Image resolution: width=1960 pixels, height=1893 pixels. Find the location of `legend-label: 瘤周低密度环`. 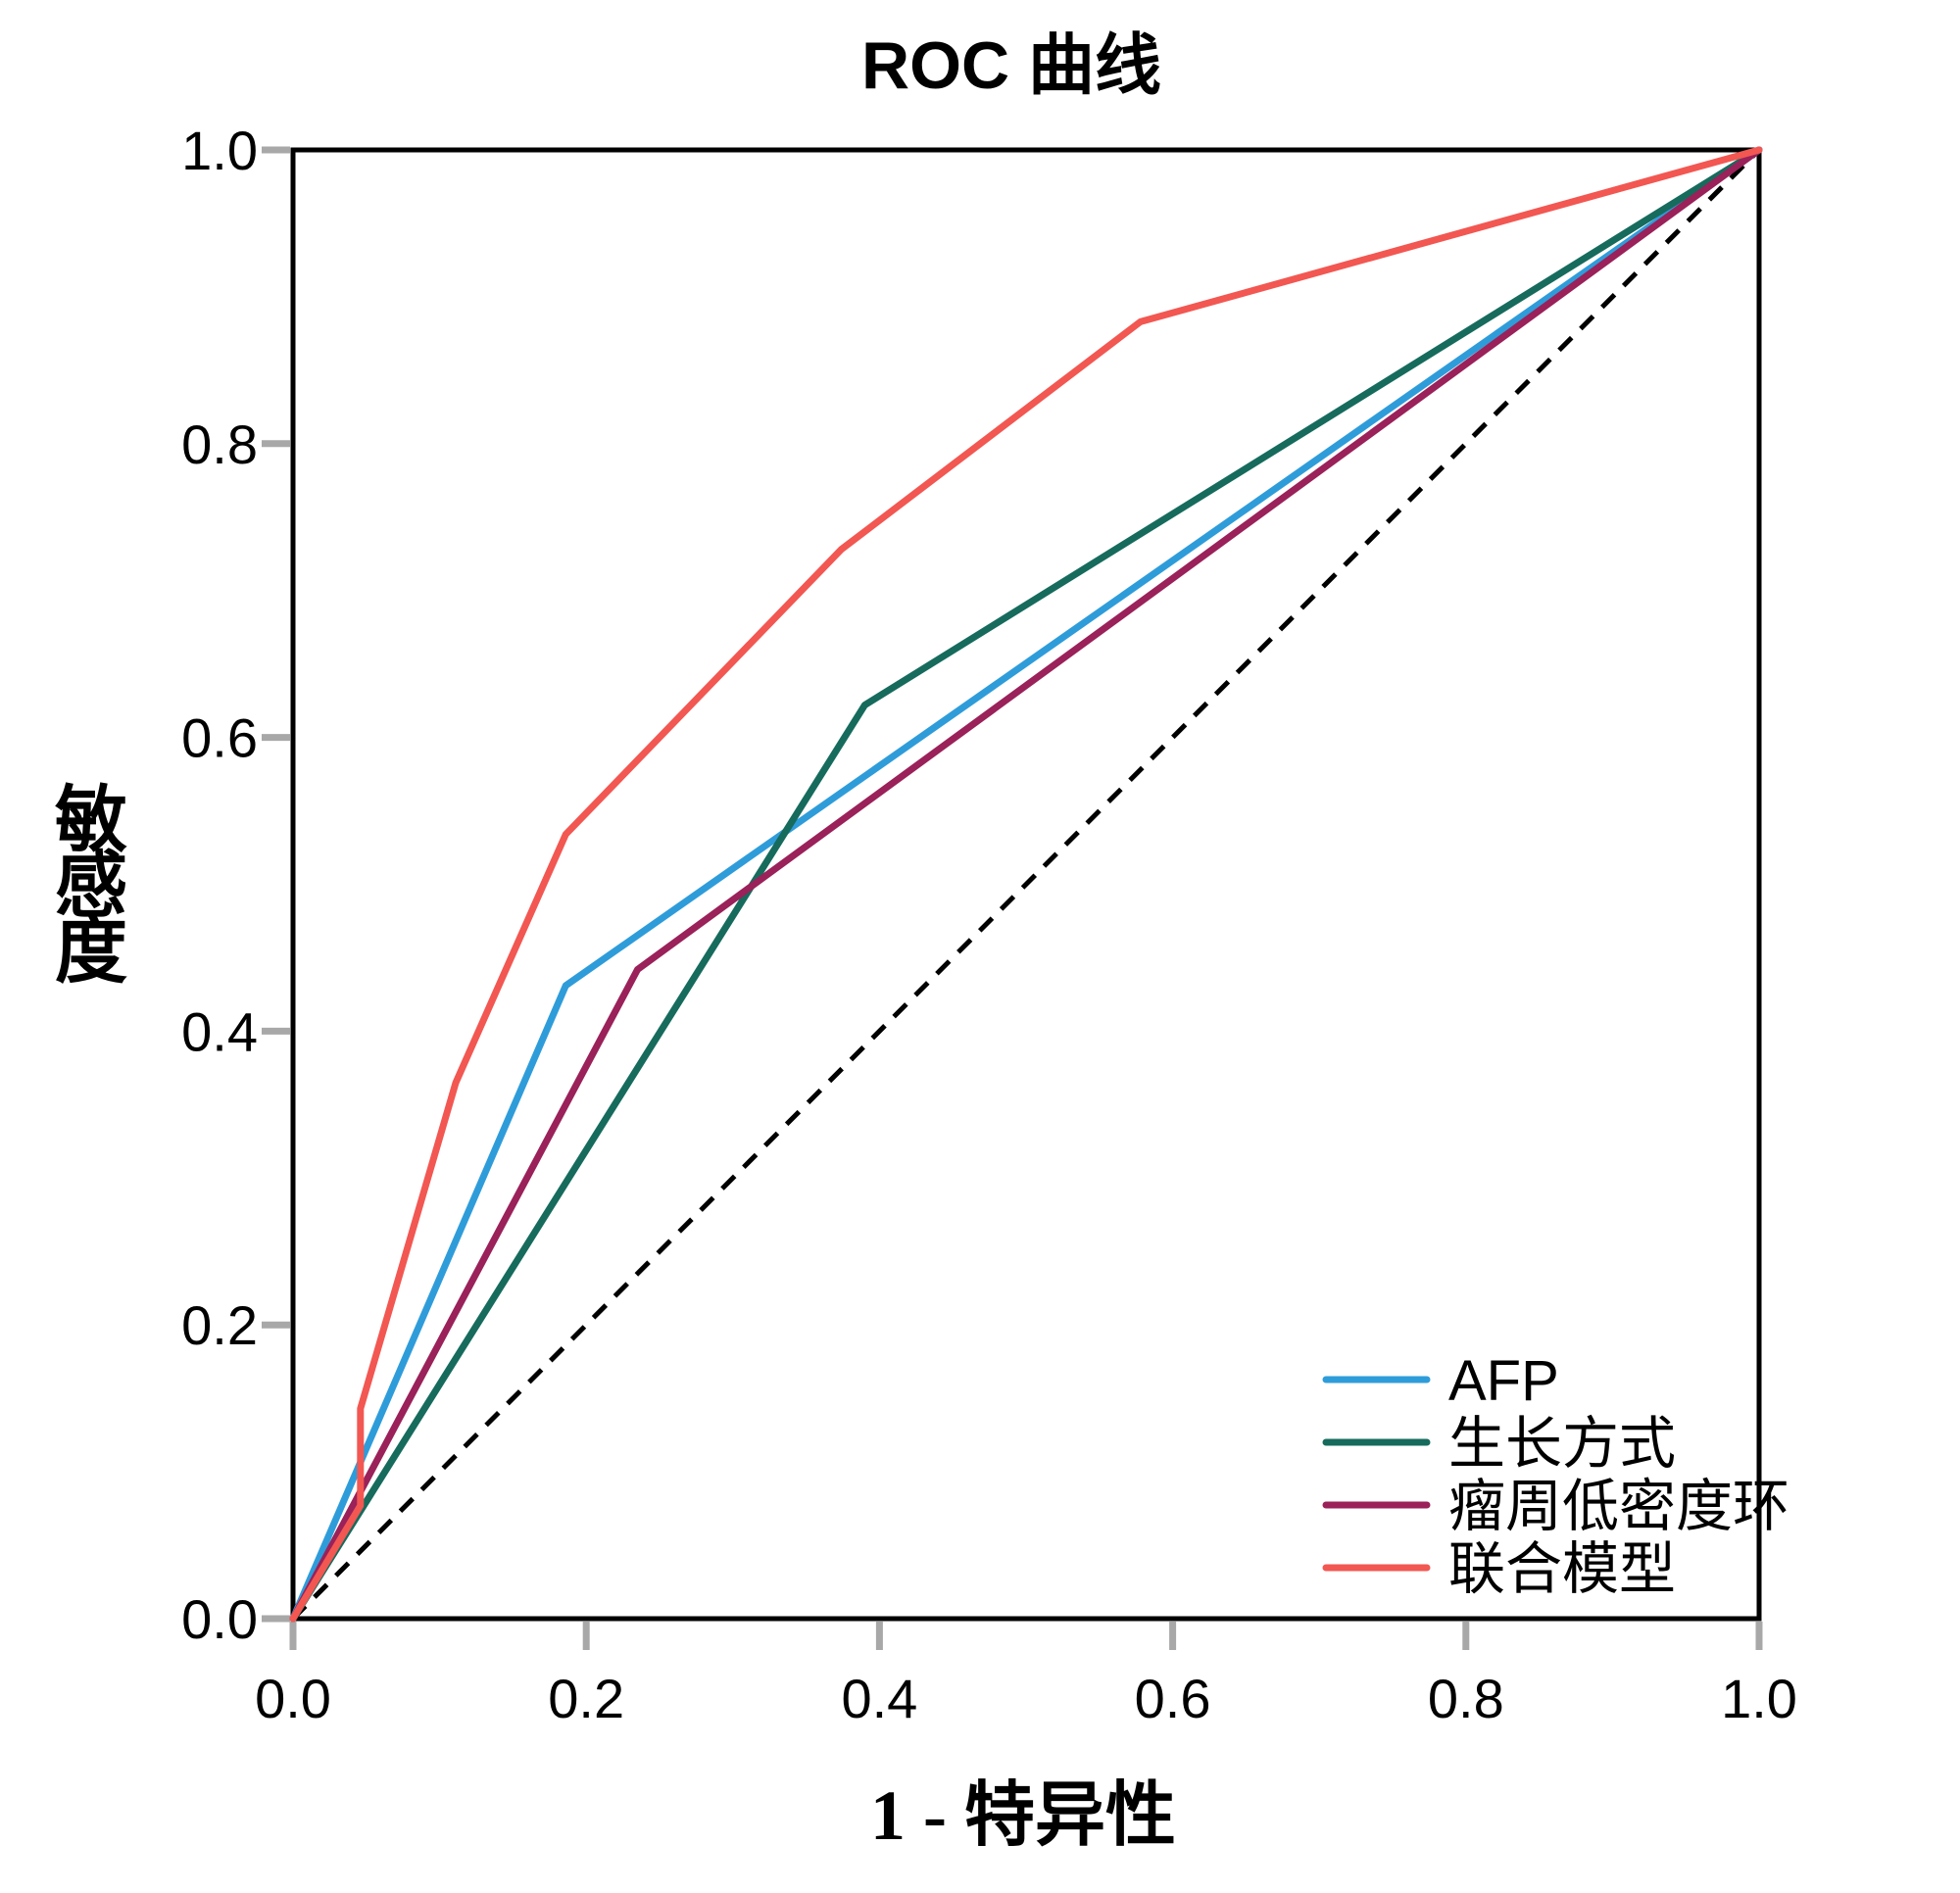

legend-label: 瘤周低密度环 is located at coordinates (1618, 1506).